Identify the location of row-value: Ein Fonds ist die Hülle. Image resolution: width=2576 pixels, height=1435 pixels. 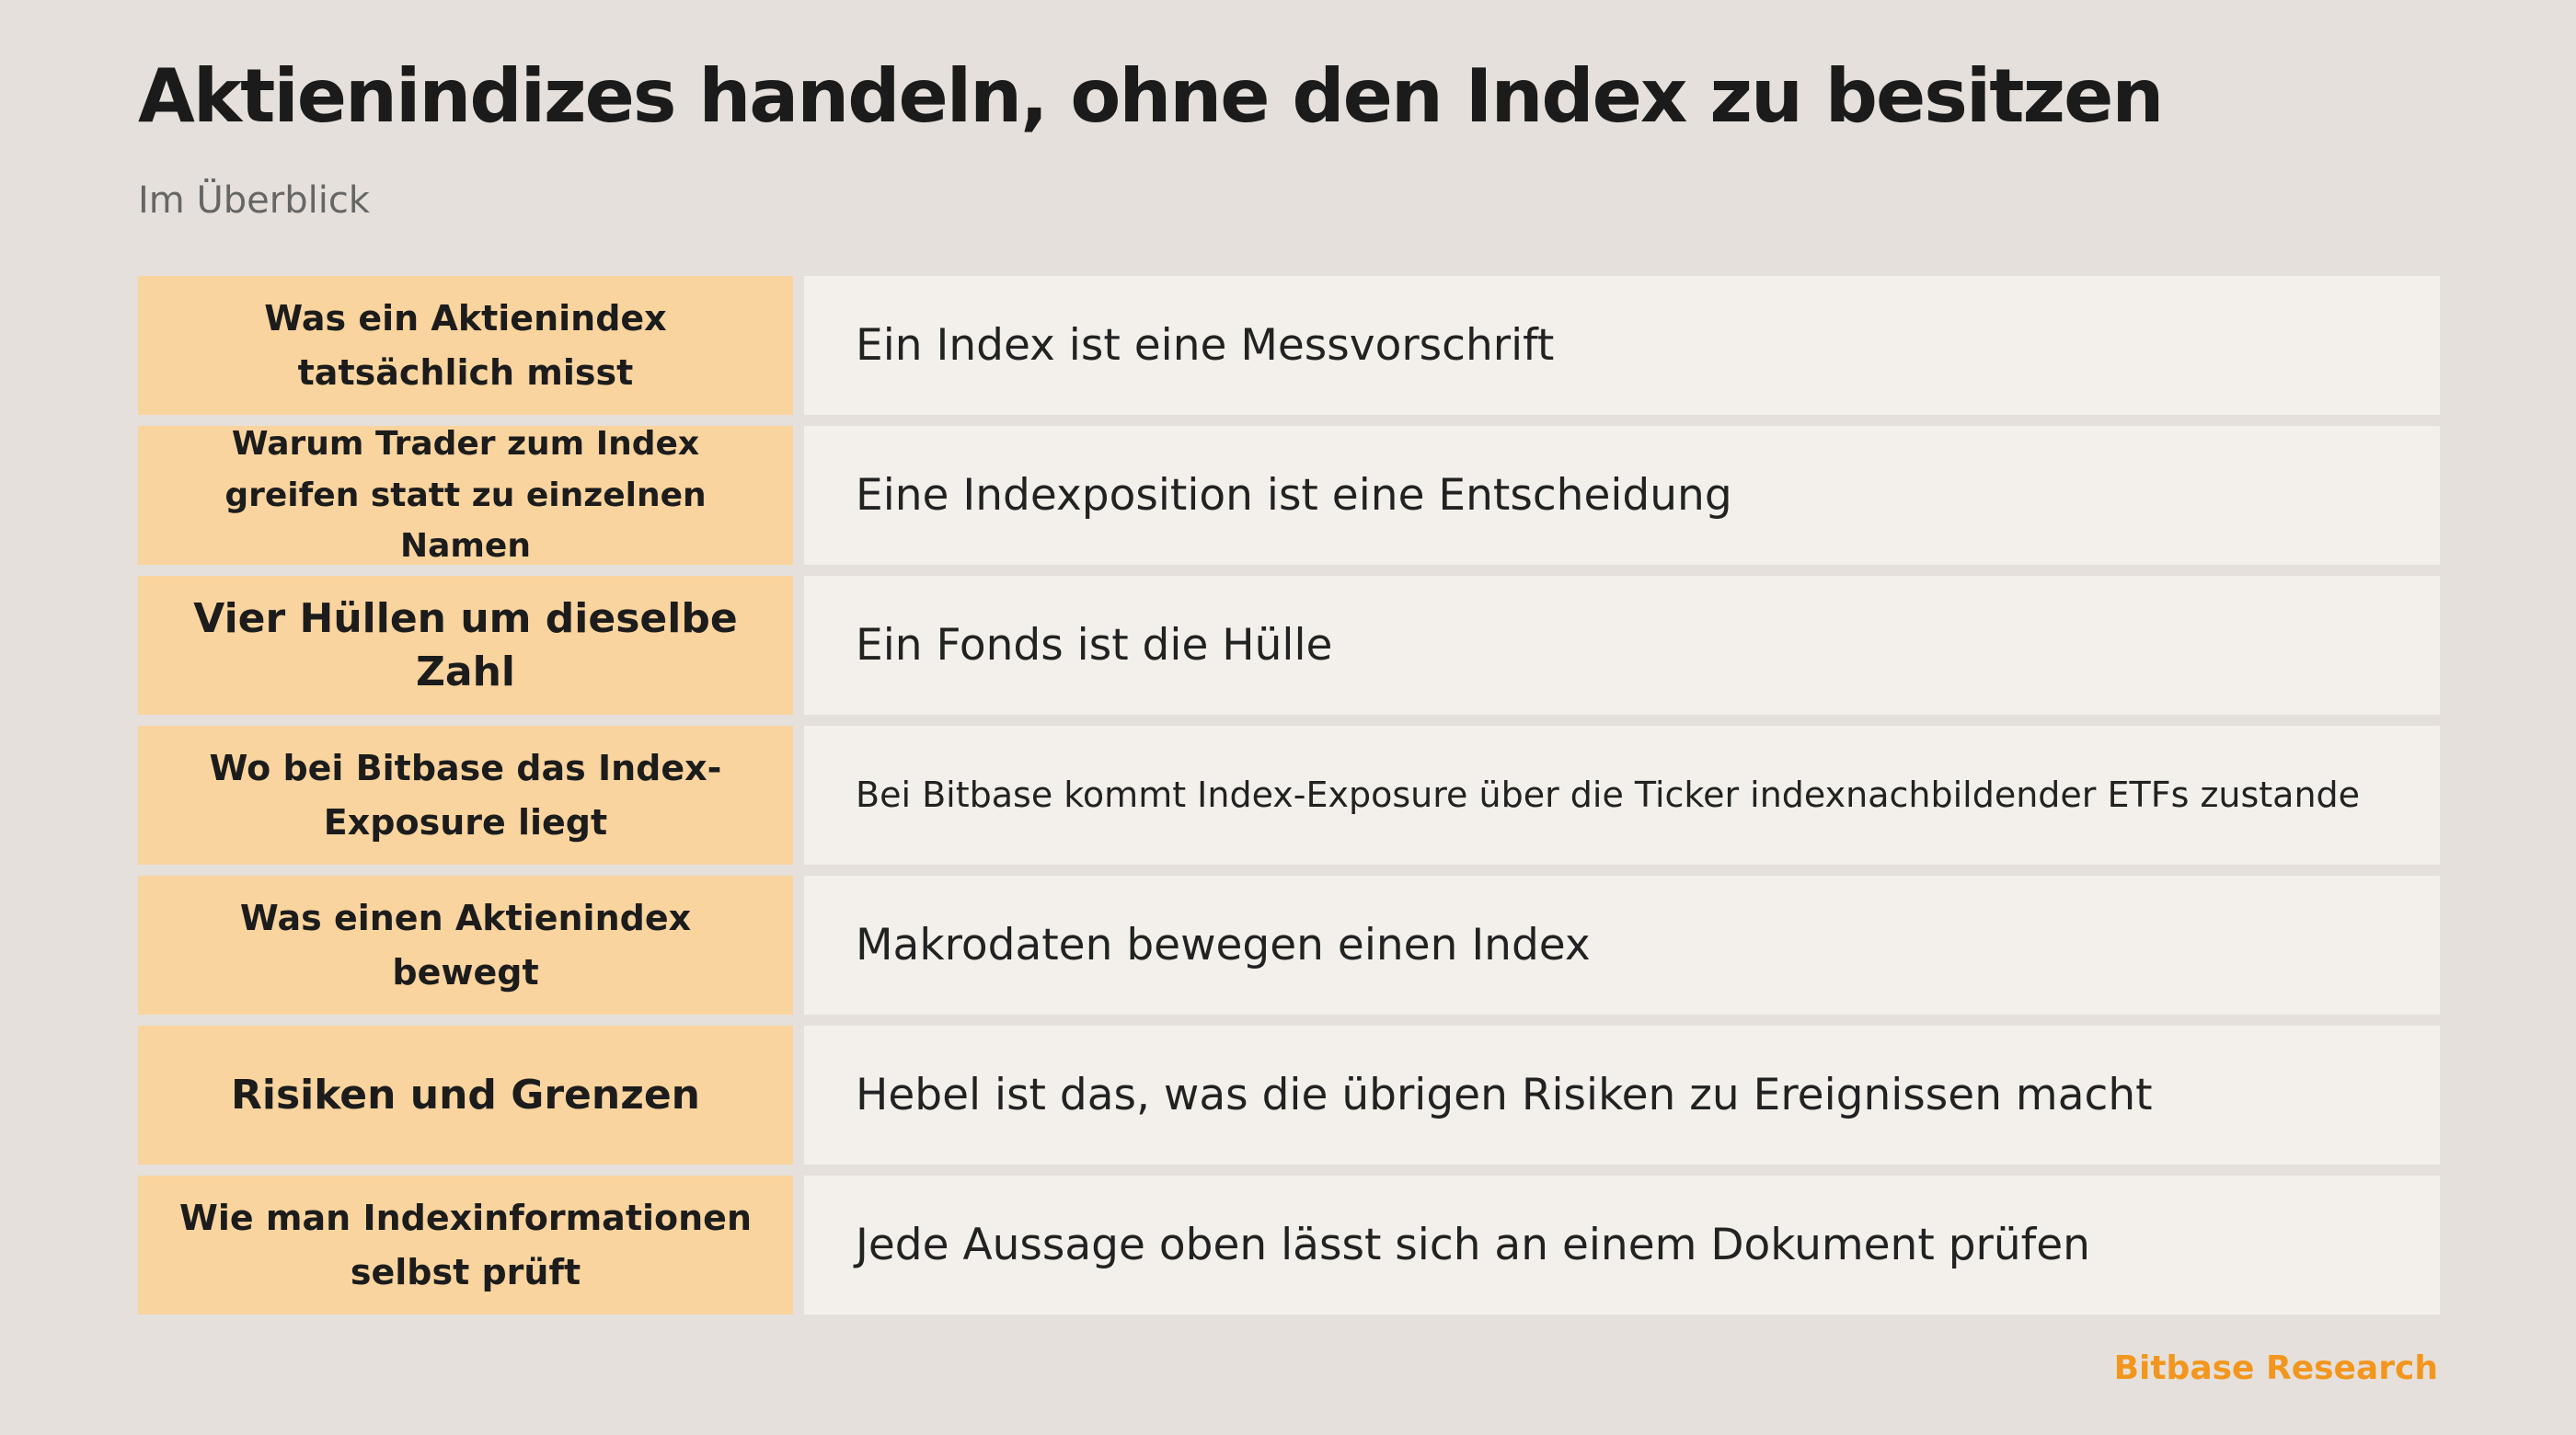
(1622, 645).